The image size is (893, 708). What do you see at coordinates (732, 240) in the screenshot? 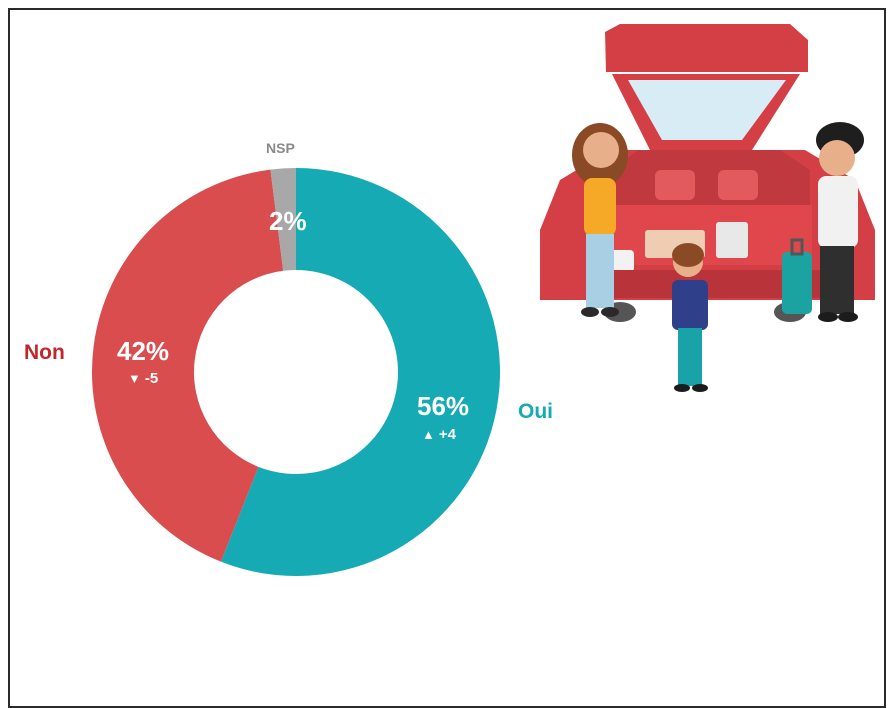
I see `suitcase-white-icon` at bounding box center [732, 240].